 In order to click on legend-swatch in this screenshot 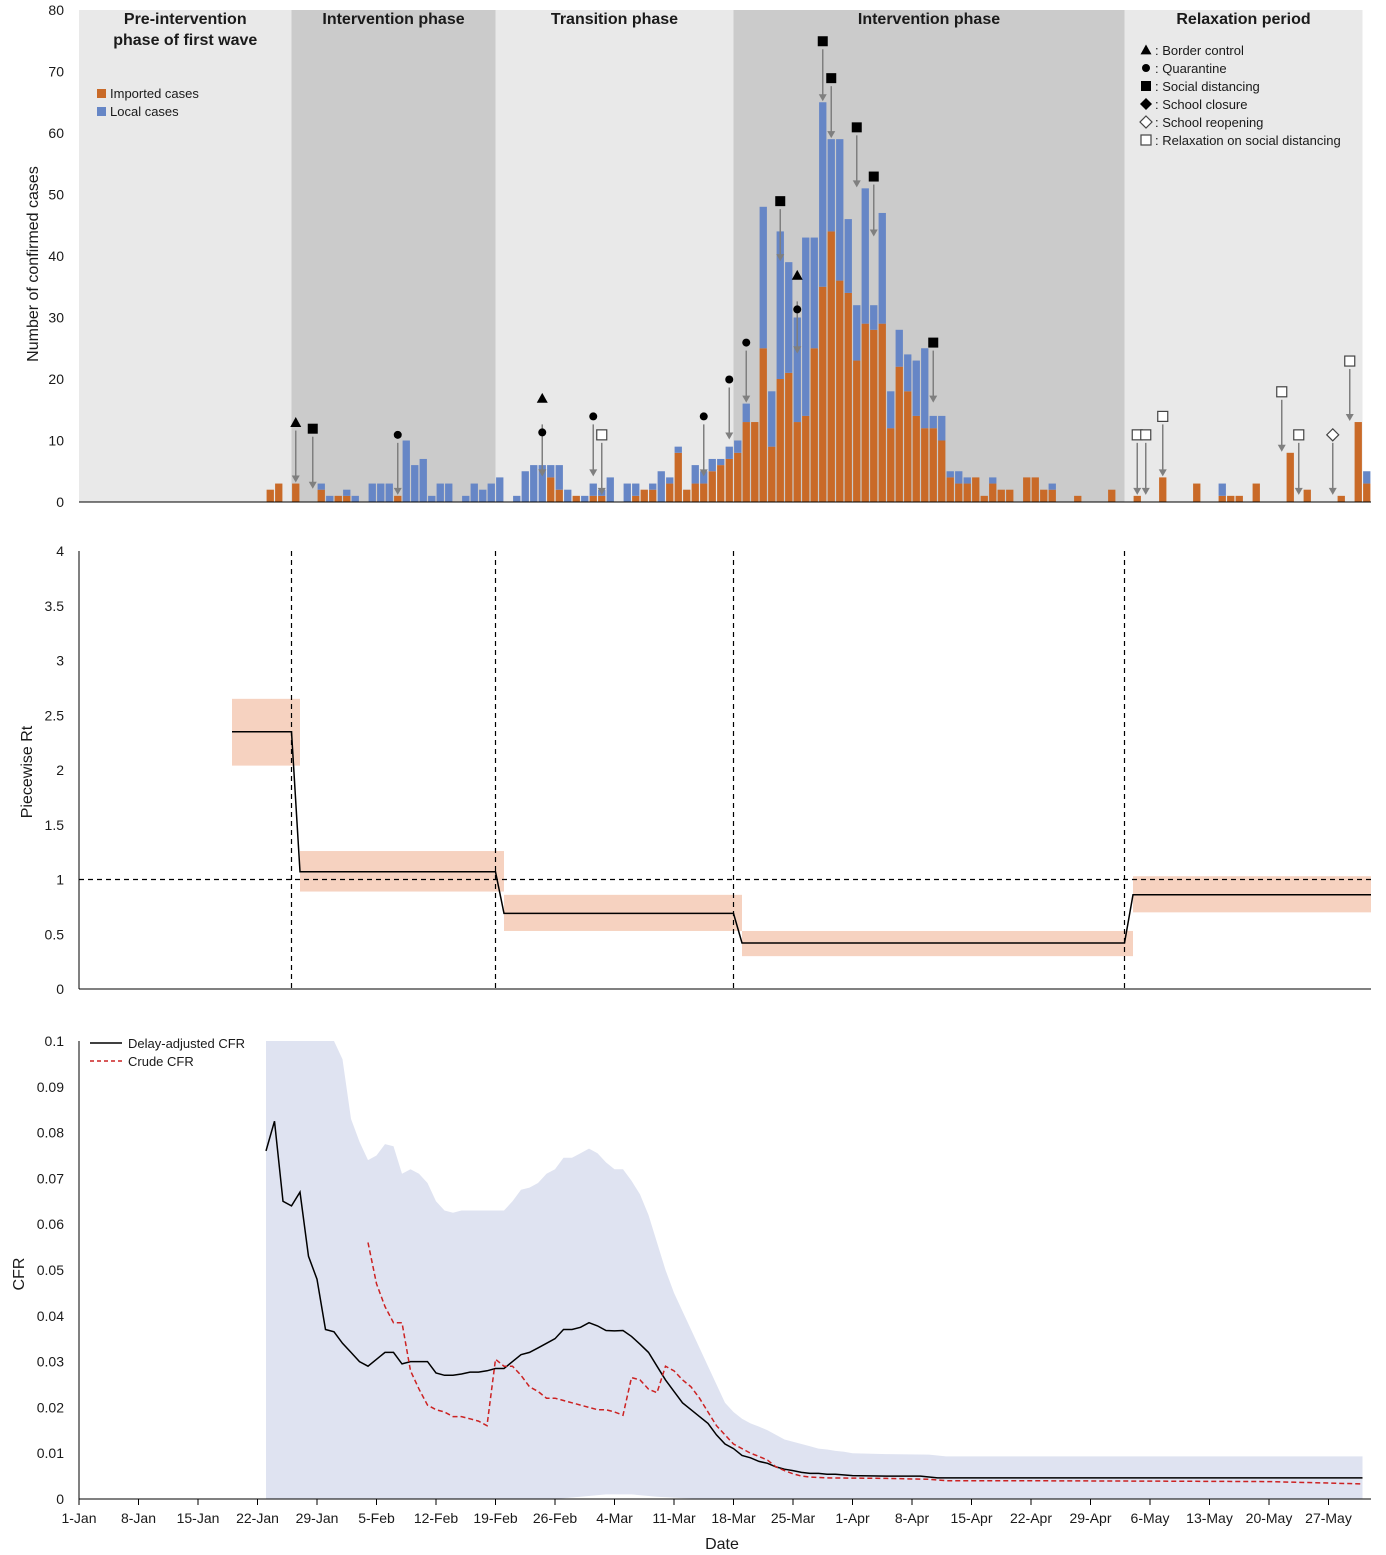, I will do `click(101, 93)`.